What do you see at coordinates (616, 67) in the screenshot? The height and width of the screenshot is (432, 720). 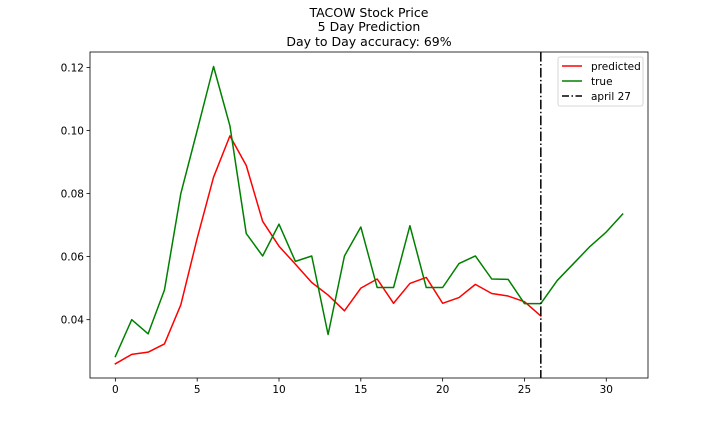 I see `legend-label-predicted: predicted` at bounding box center [616, 67].